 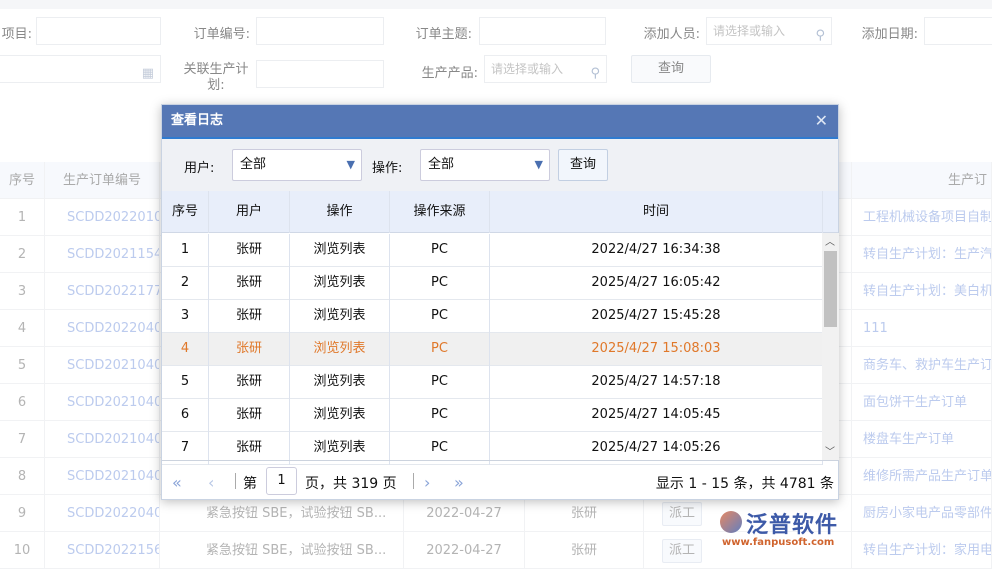 I want to click on log-cell-no: 1, so click(x=185, y=250).